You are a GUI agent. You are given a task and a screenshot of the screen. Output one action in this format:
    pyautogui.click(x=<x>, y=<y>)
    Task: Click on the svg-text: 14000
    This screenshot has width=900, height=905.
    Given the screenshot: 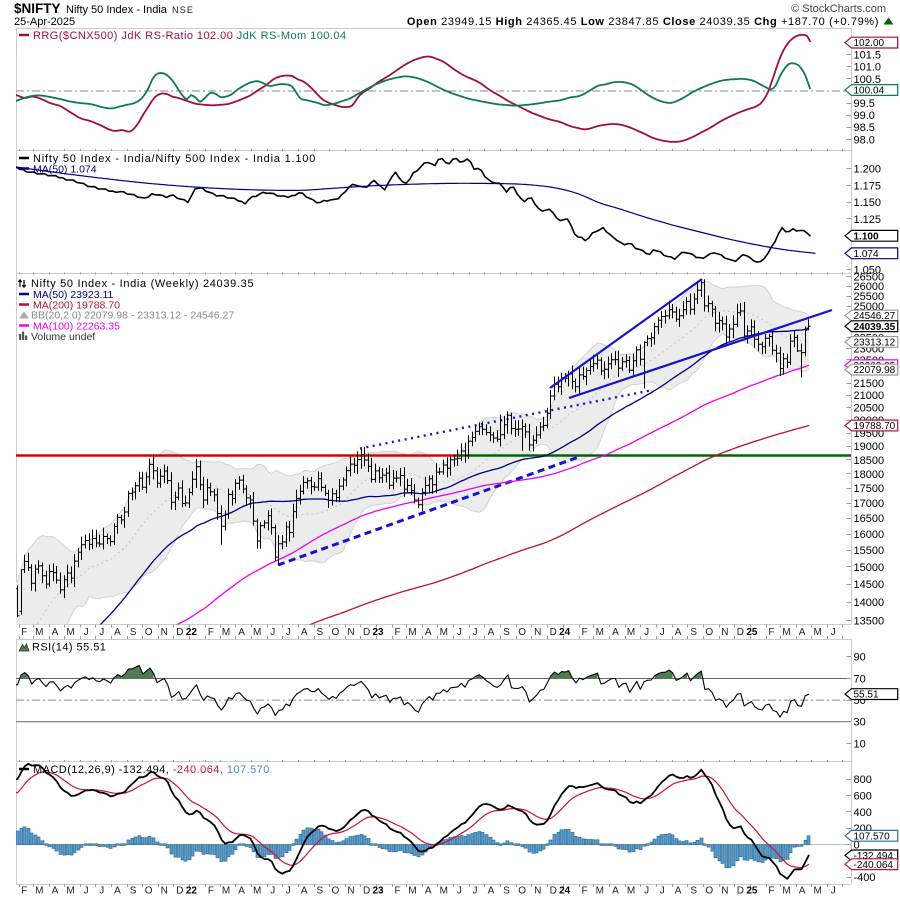 What is the action you would take?
    pyautogui.click(x=869, y=603)
    